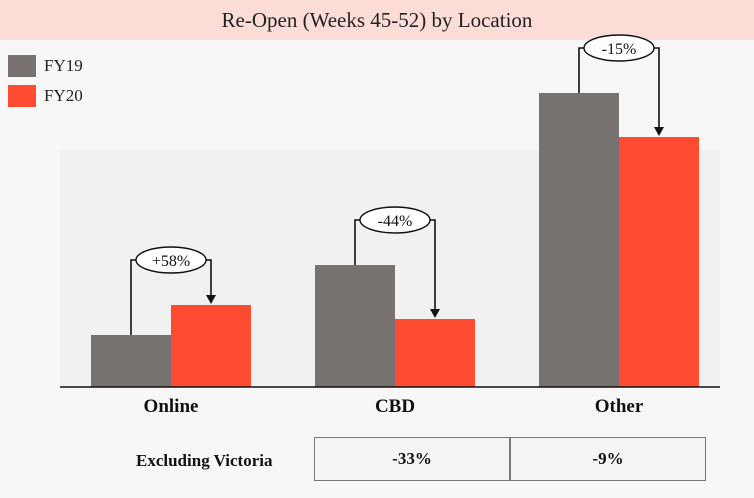 The image size is (754, 498). What do you see at coordinates (659, 131) in the screenshot?
I see `change-arrow-other` at bounding box center [659, 131].